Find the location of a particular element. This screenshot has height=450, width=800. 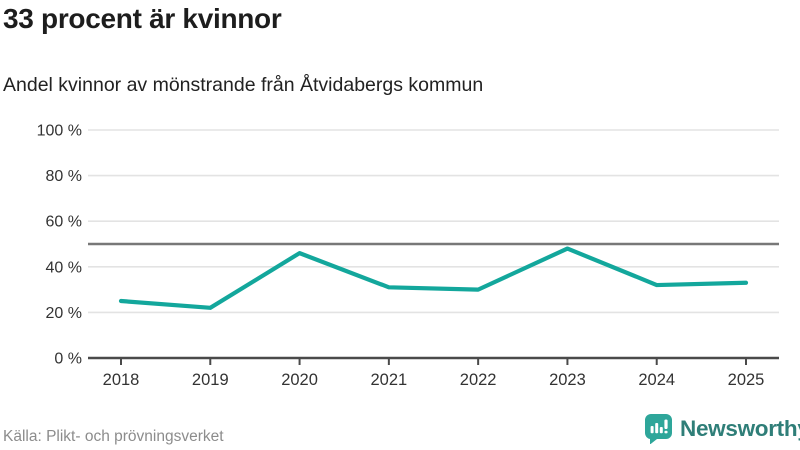

x-tick-label: 2018 is located at coordinates (121, 380).